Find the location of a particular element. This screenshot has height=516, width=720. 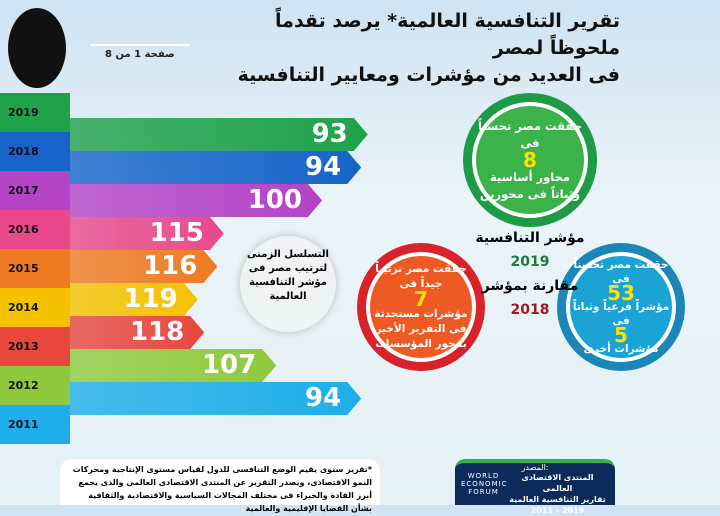

bar-2016: 115 is located at coordinates (147, 233).